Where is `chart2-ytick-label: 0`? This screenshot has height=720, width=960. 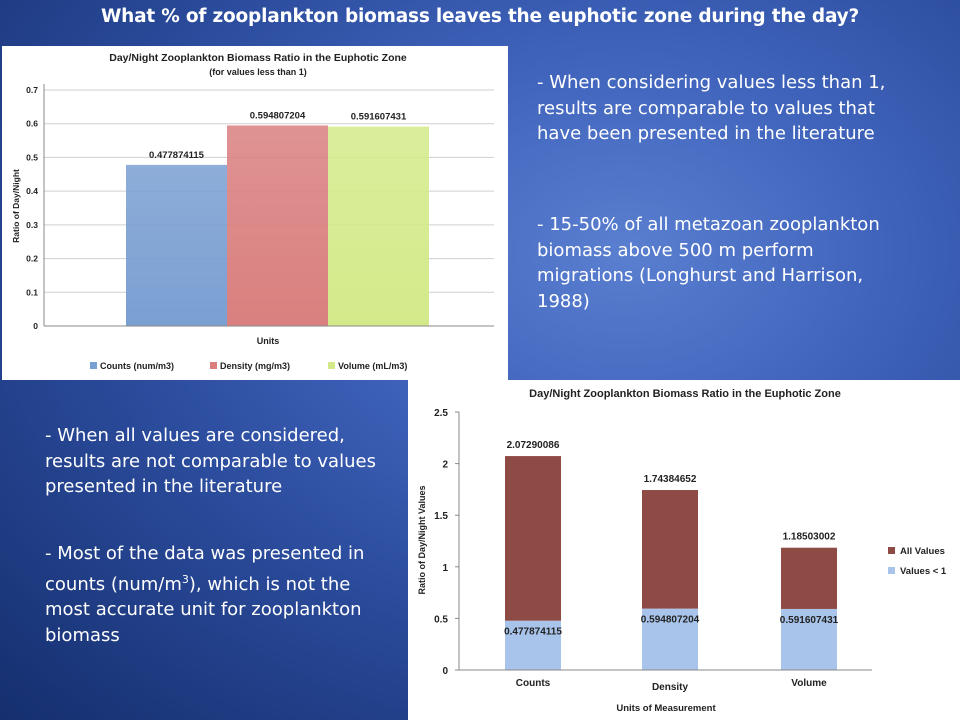 chart2-ytick-label: 0 is located at coordinates (445, 671).